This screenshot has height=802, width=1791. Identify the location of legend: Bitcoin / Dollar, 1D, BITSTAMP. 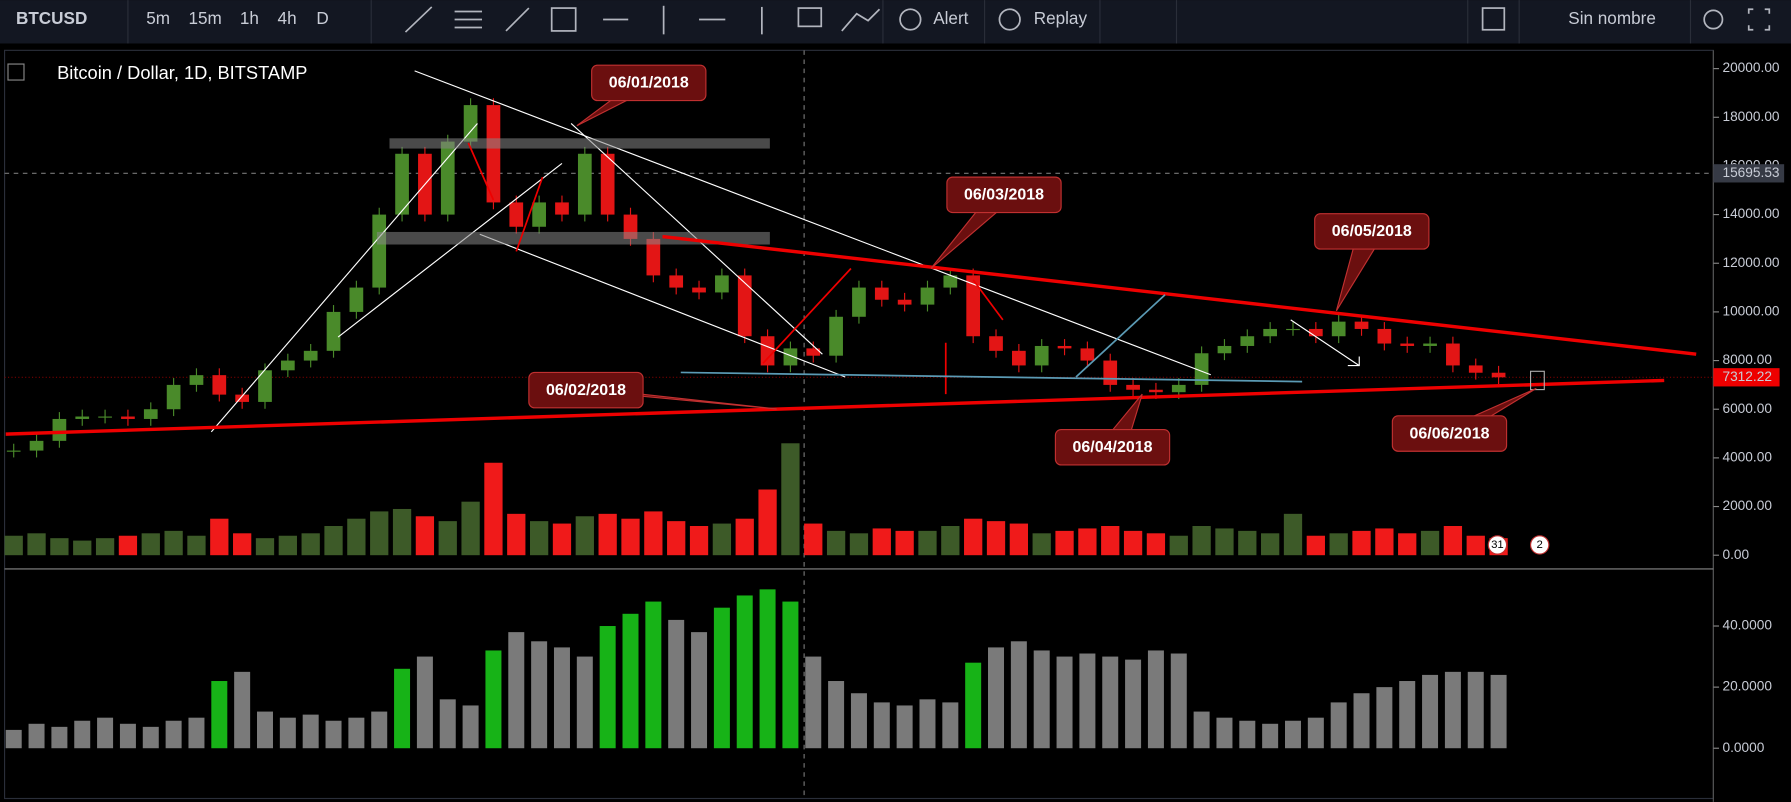
(182, 72).